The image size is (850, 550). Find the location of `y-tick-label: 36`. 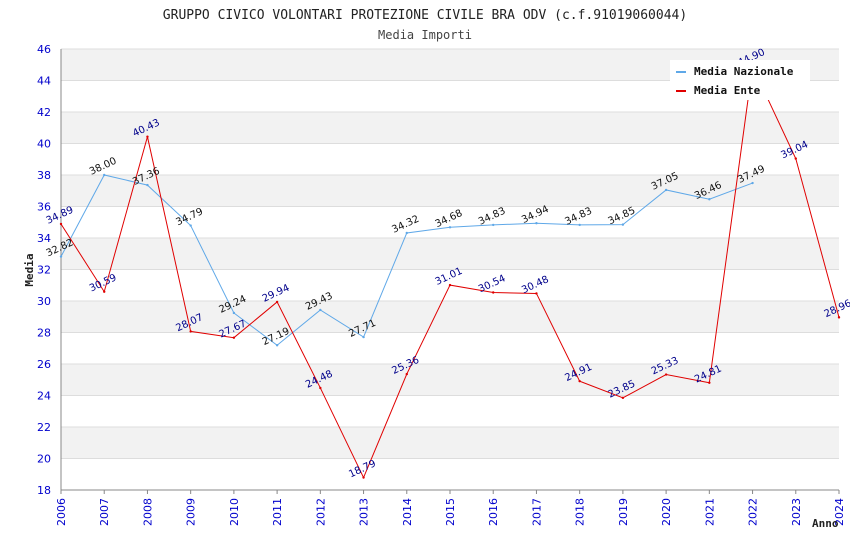

y-tick-label: 36 is located at coordinates (44, 207).